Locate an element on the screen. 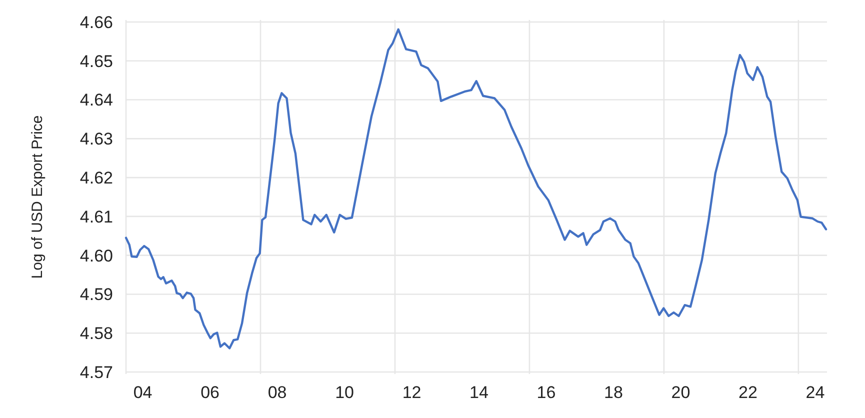  y-tick-label: 4.58 is located at coordinates (96, 334).